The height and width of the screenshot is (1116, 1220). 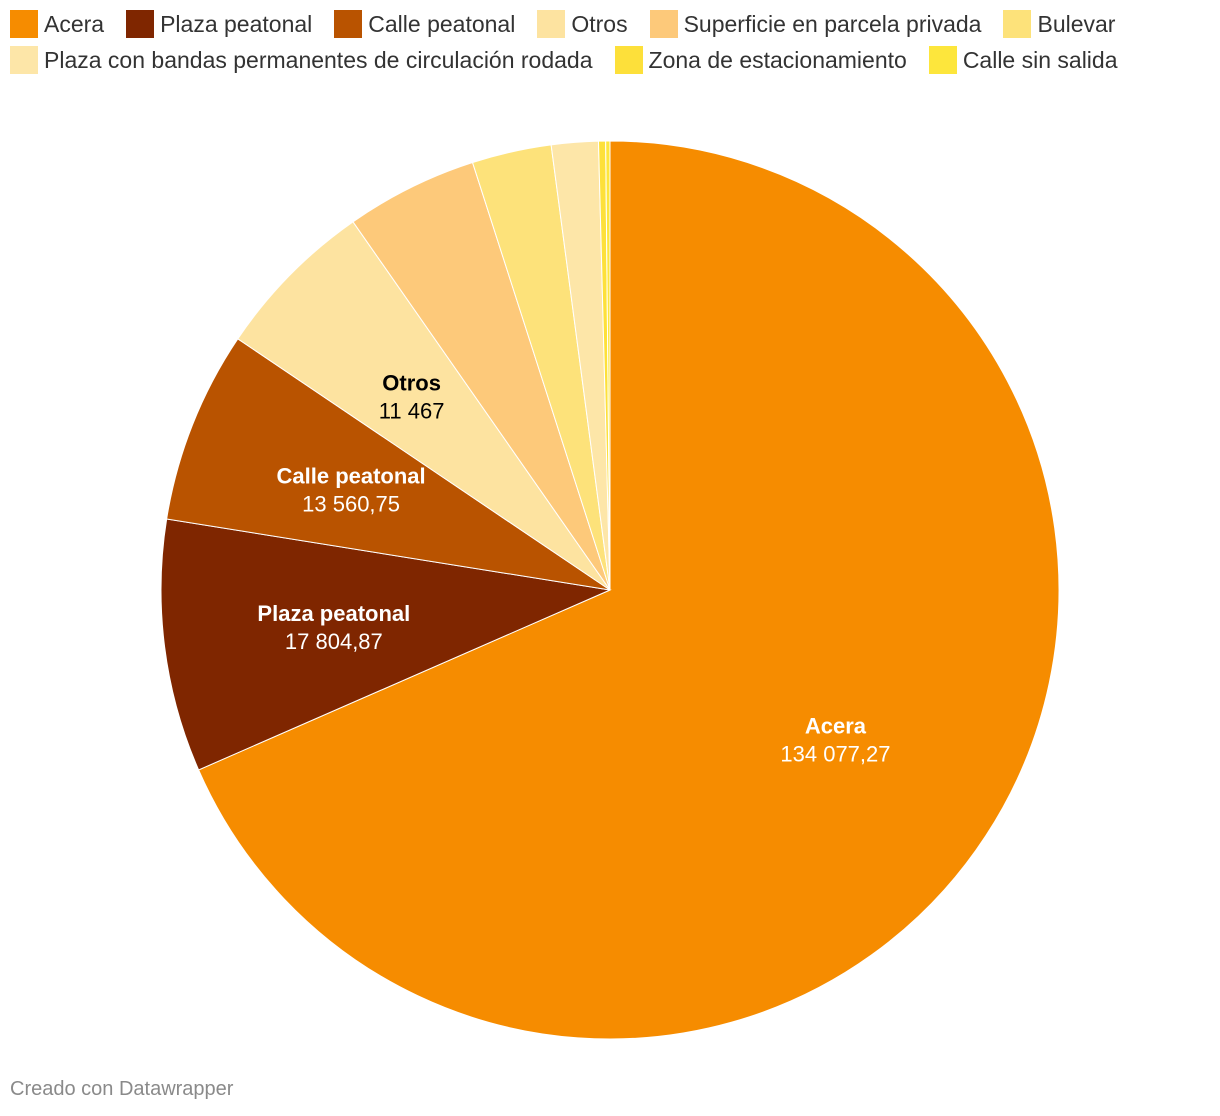 What do you see at coordinates (599, 23) in the screenshot?
I see `legend-label-otros: Otros` at bounding box center [599, 23].